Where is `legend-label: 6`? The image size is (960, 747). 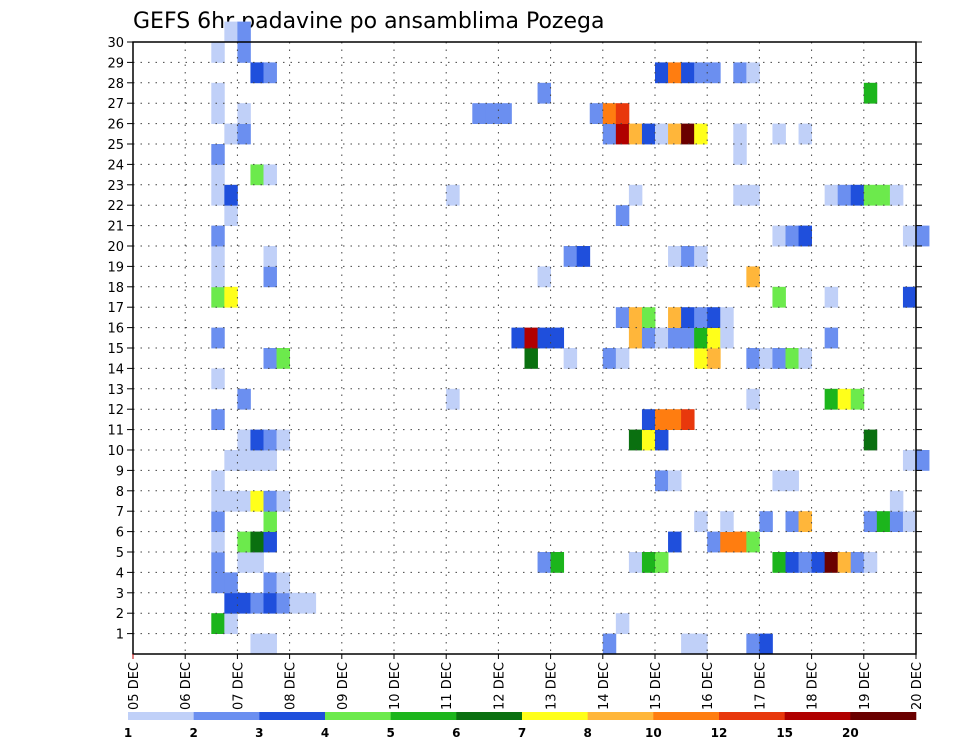
legend-label: 6 is located at coordinates (456, 733).